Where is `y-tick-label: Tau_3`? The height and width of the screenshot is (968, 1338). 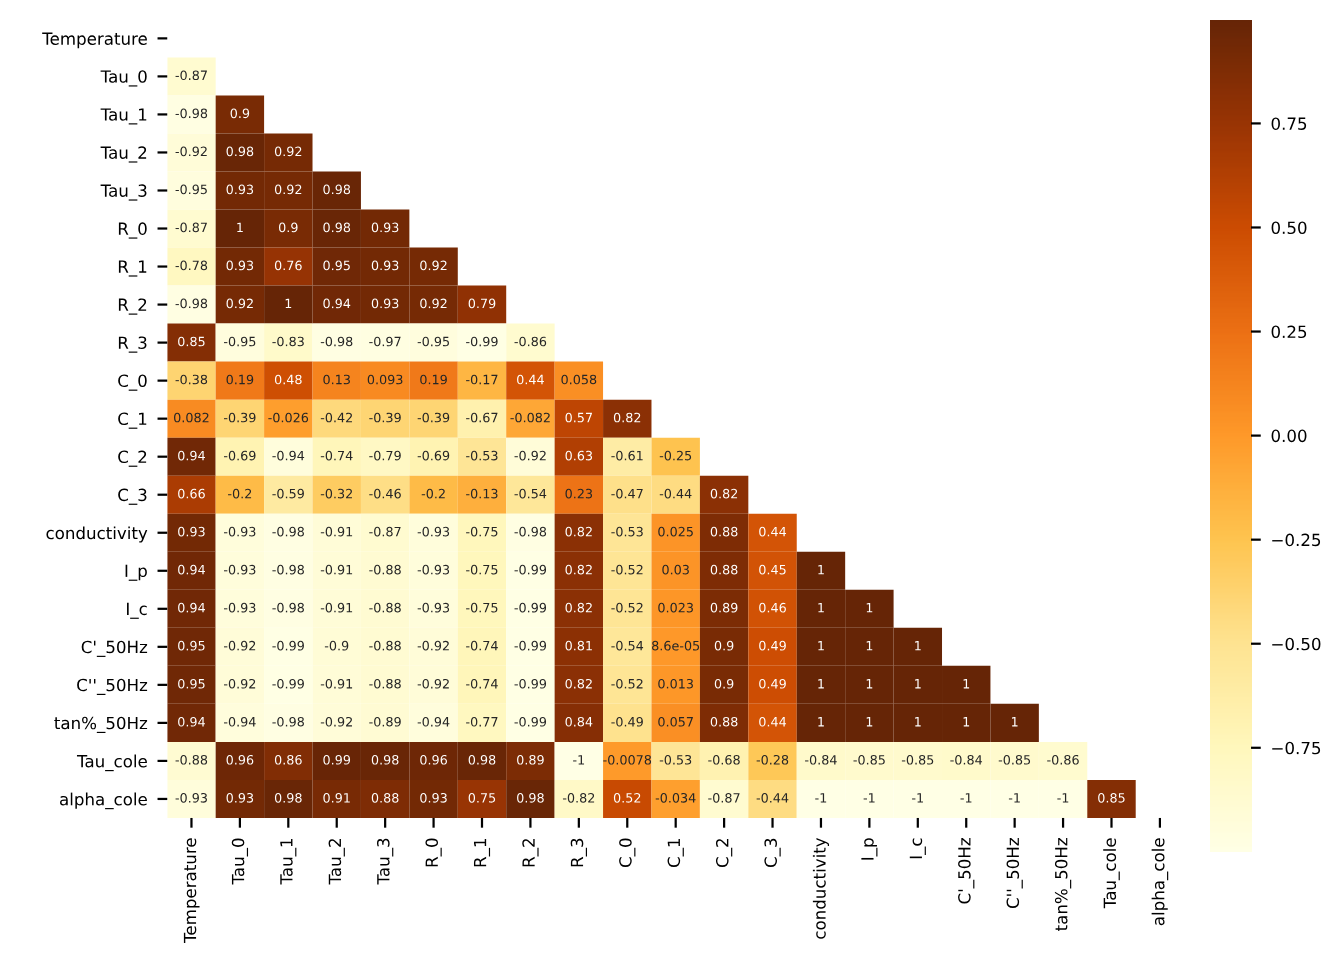 y-tick-label: Tau_3 is located at coordinates (123, 192).